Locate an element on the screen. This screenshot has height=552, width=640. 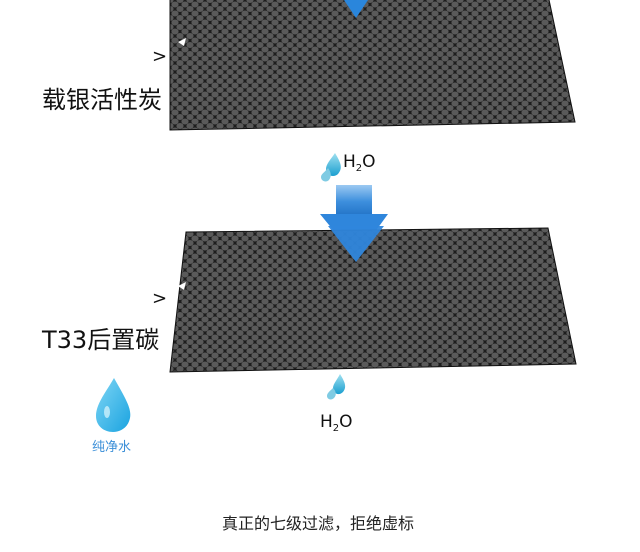
stage-label-silver-carbon: 载银活性炭 is located at coordinates (102, 100).